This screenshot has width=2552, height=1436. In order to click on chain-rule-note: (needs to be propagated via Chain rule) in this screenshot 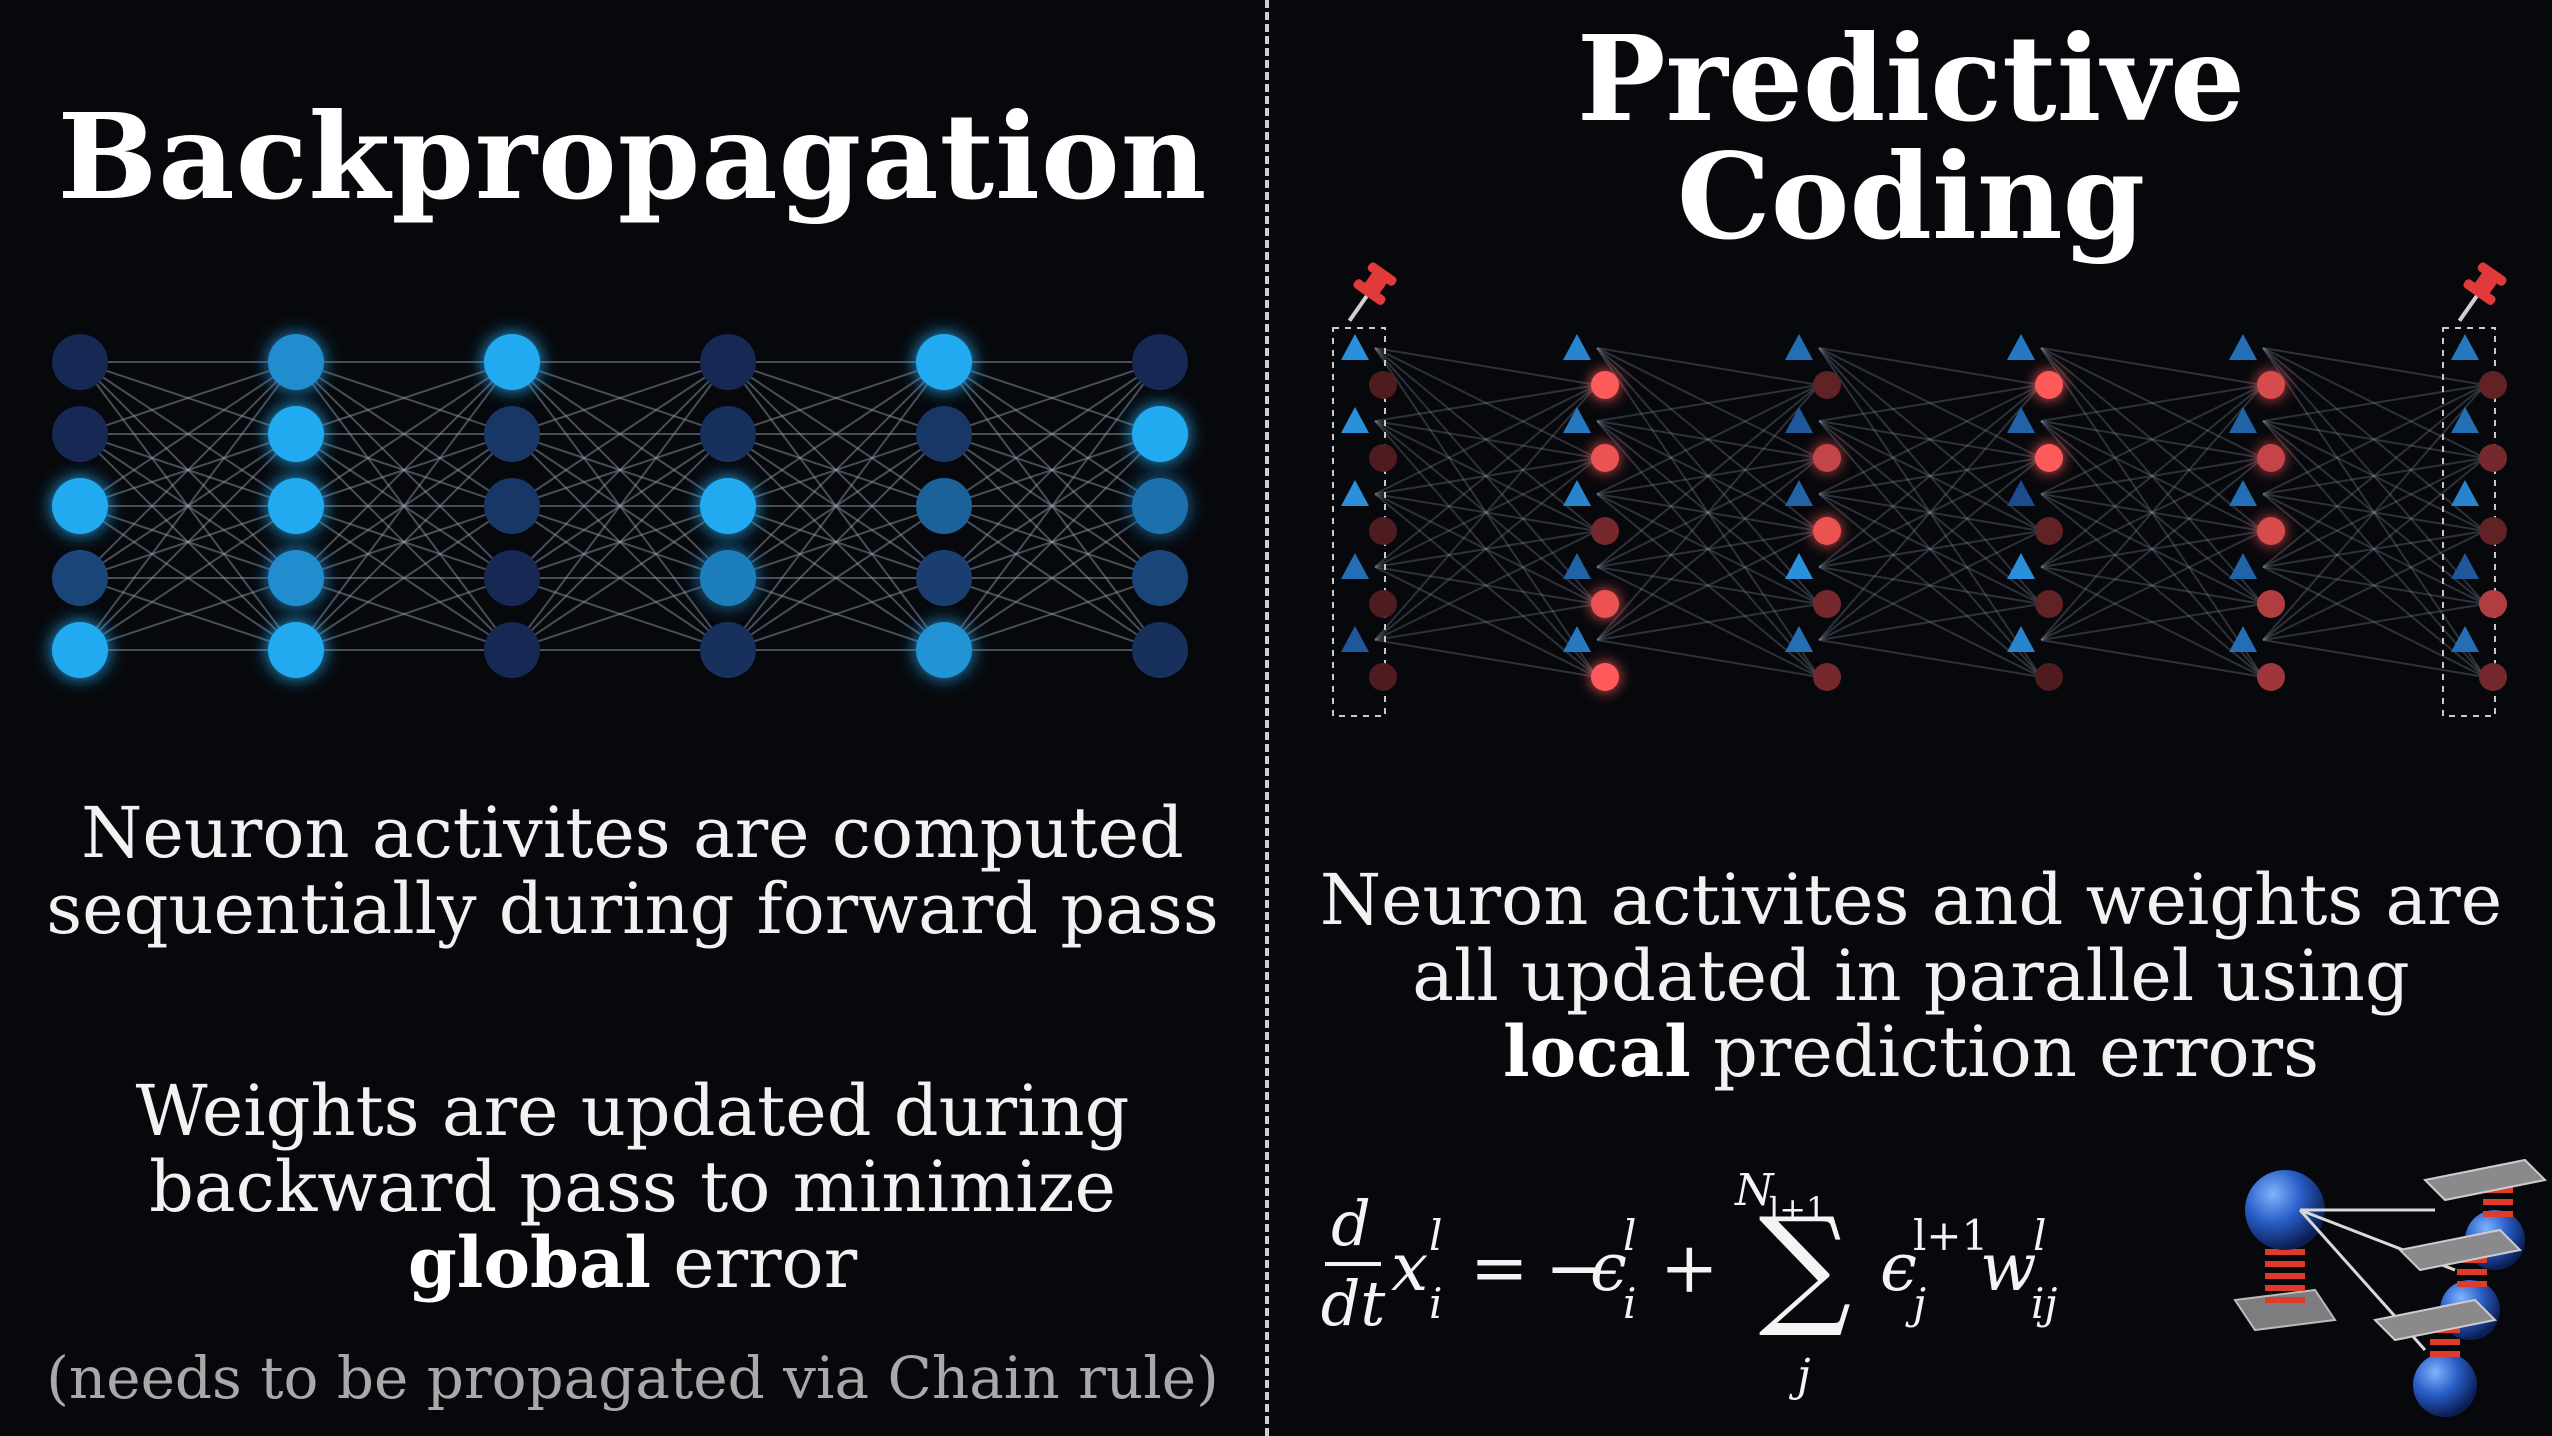, I will do `click(632, 1378)`.